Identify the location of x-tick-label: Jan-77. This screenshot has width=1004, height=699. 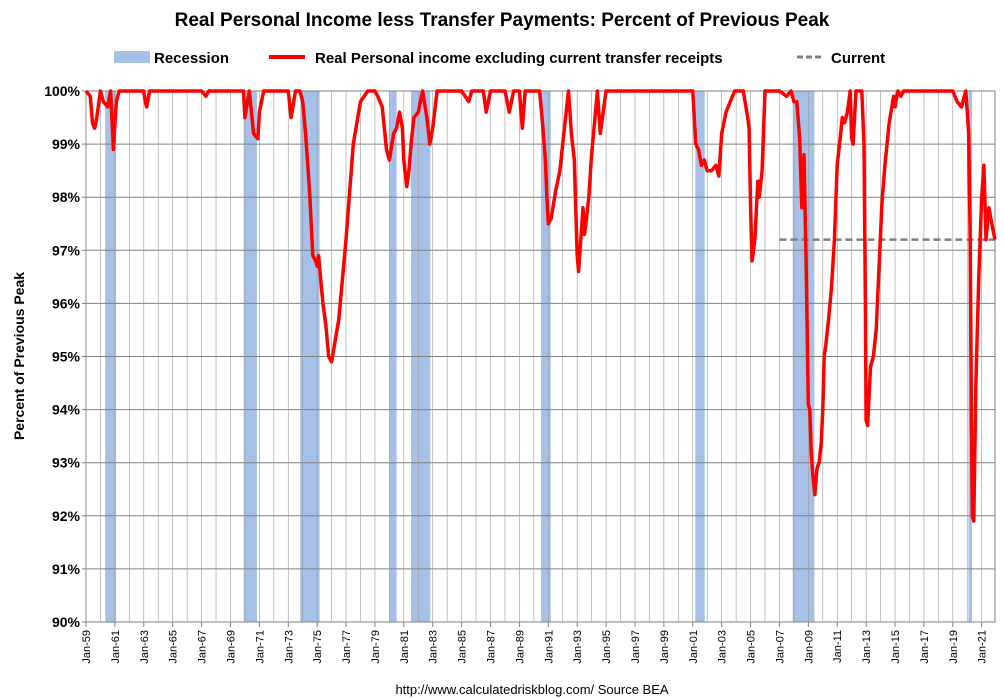
(347, 647).